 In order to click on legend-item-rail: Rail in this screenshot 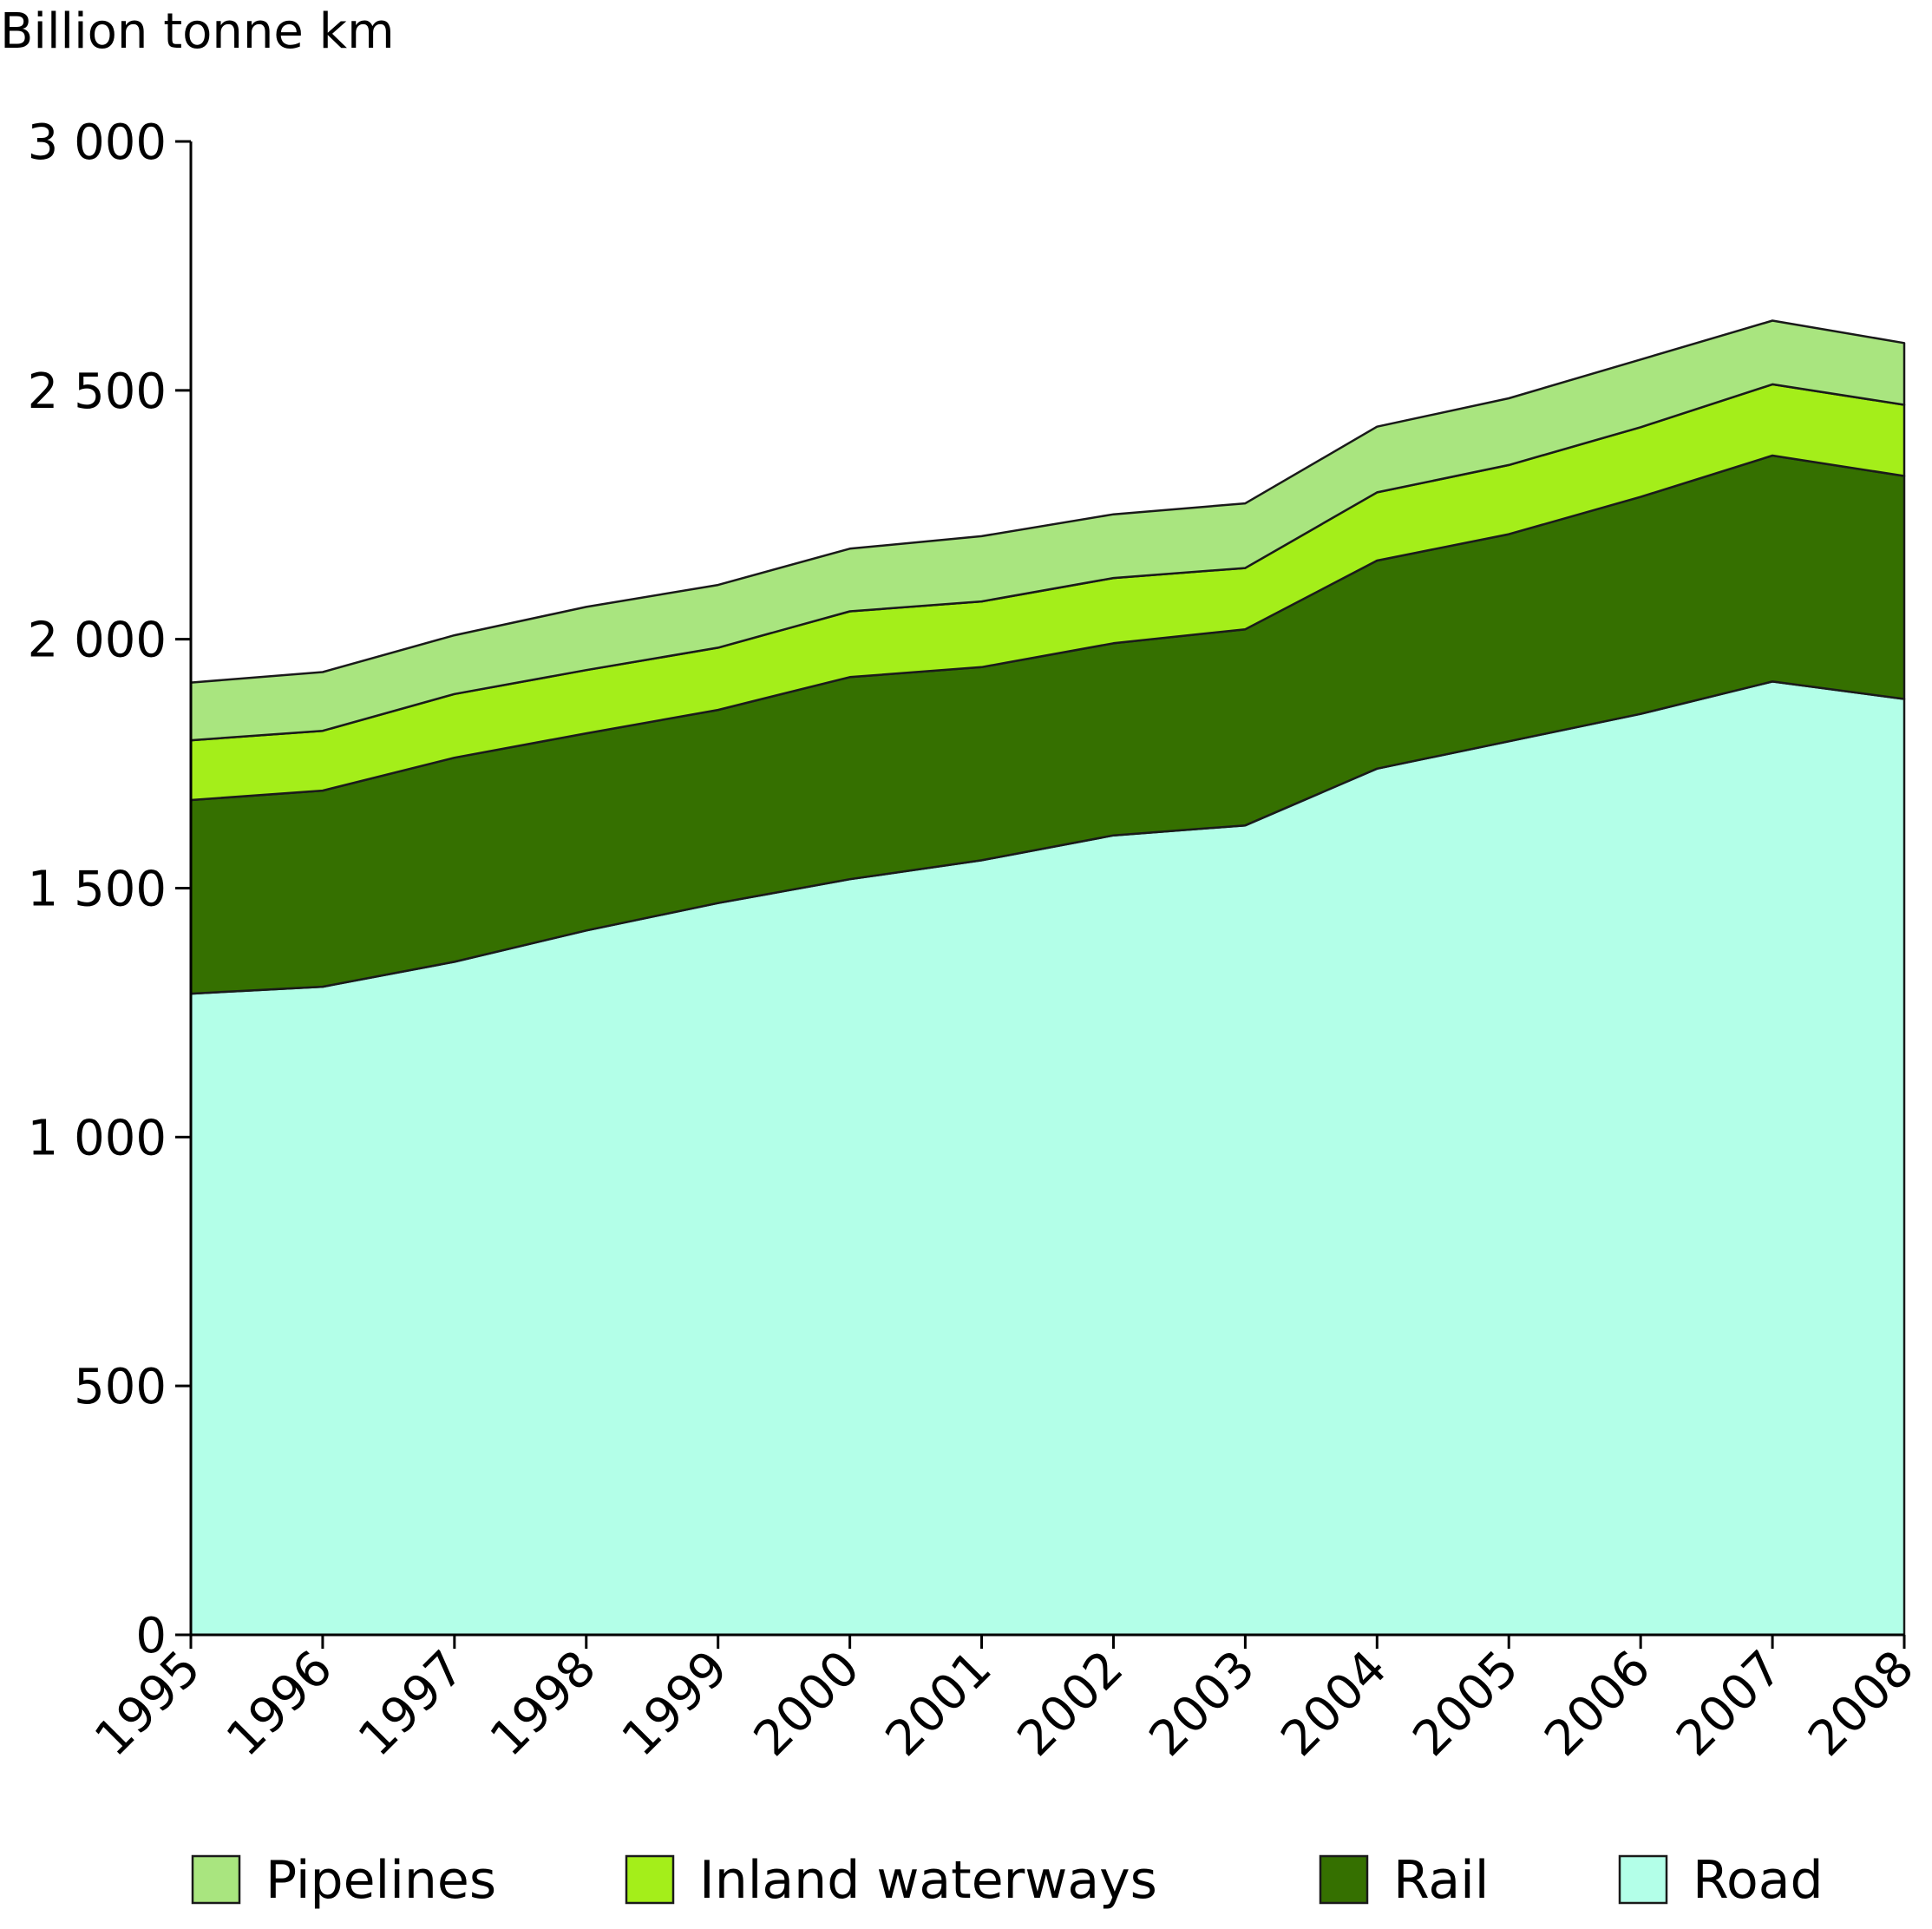, I will do `click(1404, 1881)`.